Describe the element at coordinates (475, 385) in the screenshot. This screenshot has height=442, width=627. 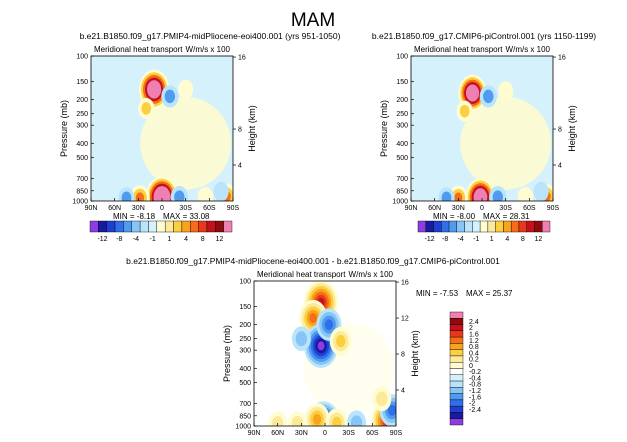
I see `panel3-colorbar-label-10: -0.8` at that location.